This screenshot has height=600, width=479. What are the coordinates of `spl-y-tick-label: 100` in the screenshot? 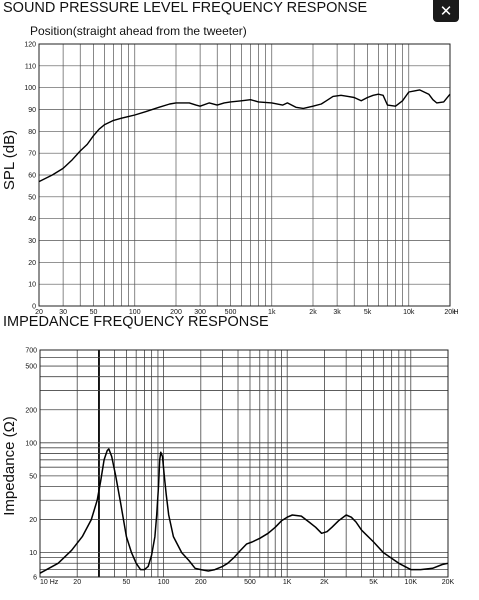 It's located at (30, 88).